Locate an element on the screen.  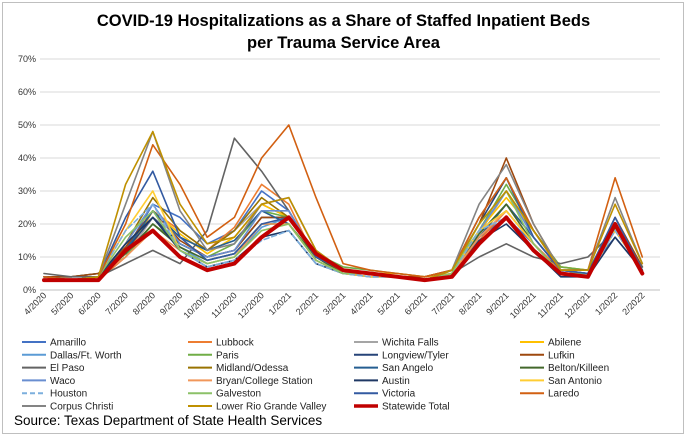
legend-label: Abilene is located at coordinates (565, 343).